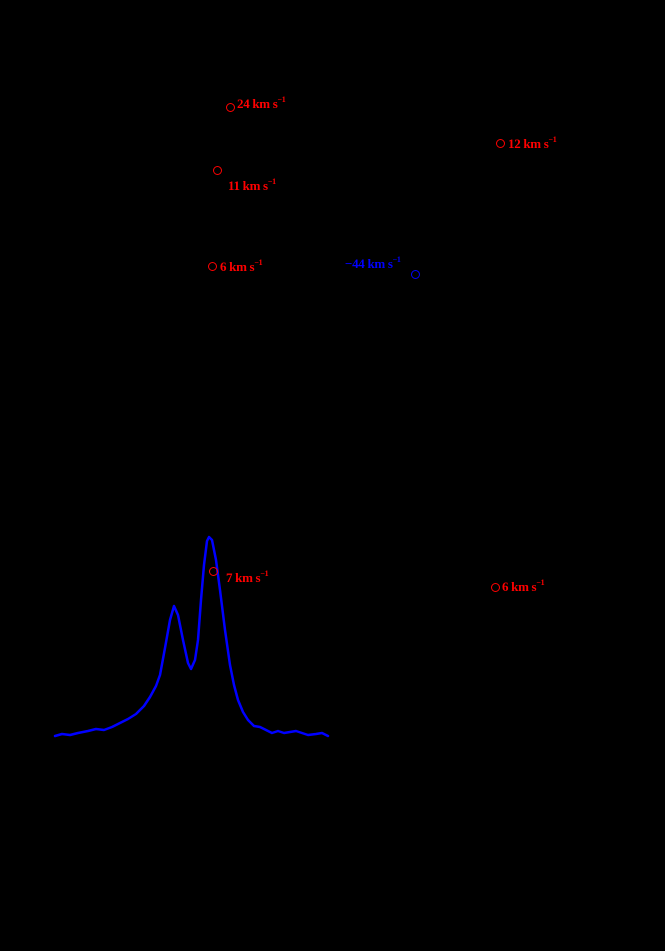 The height and width of the screenshot is (951, 665). What do you see at coordinates (252, 185) in the screenshot?
I see `velocity-label: 11 km s−1` at bounding box center [252, 185].